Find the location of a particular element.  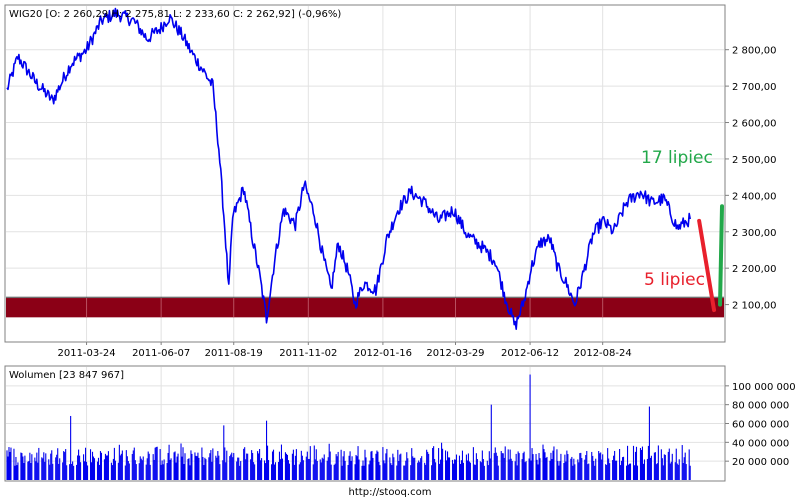

volume-y-tick-label: 100 000 000 is located at coordinates (764, 387).